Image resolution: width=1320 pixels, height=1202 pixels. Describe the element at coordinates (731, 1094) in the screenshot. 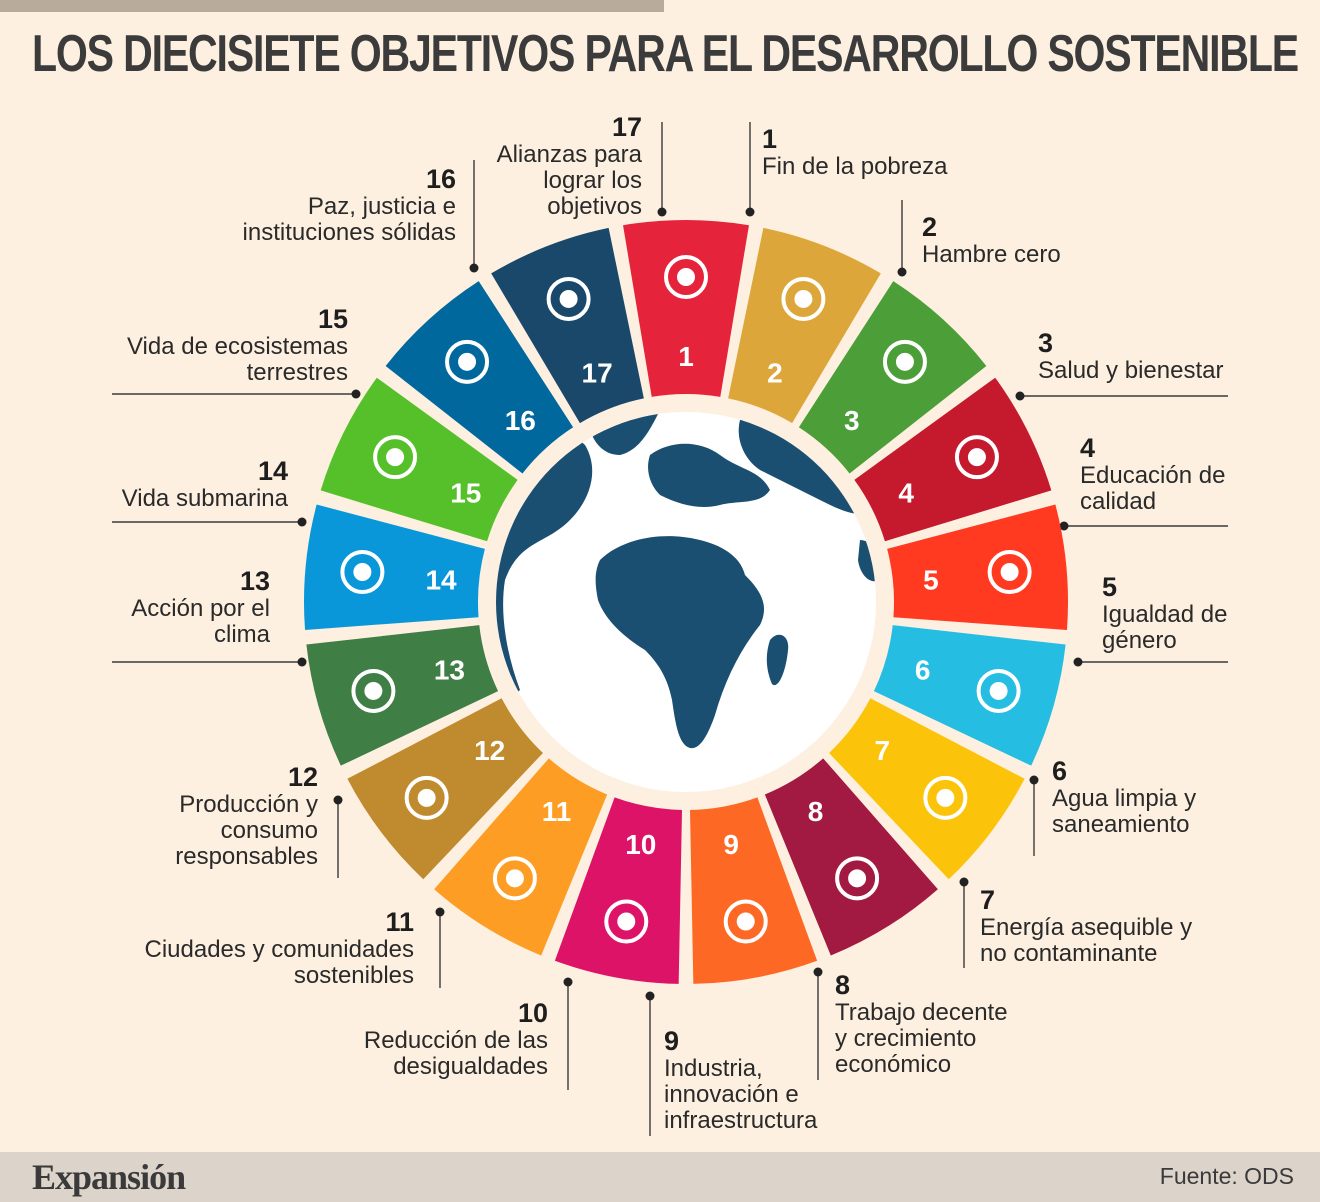

I see `goal-text-line: innovación e` at that location.